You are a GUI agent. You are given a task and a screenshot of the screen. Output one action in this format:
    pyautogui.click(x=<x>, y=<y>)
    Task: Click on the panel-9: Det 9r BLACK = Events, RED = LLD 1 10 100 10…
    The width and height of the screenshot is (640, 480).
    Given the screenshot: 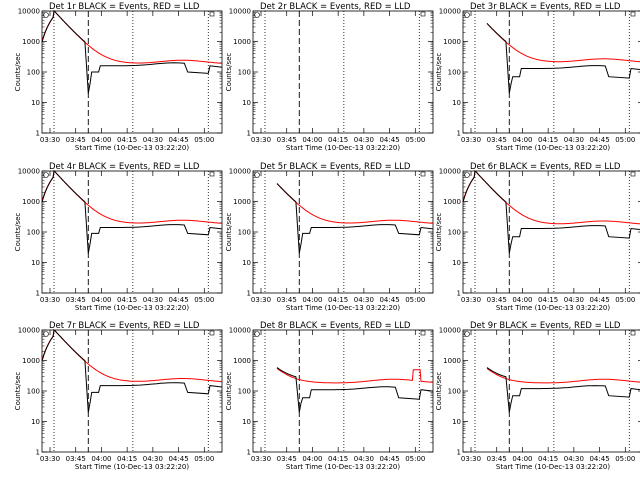 What is the action you would take?
    pyautogui.click(x=537, y=396)
    